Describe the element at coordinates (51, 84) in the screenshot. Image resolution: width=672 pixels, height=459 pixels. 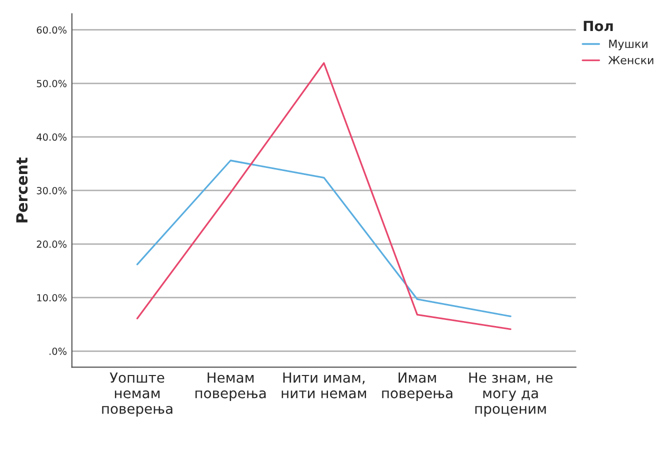
I see `y-tick-label: 50.0%` at that location.